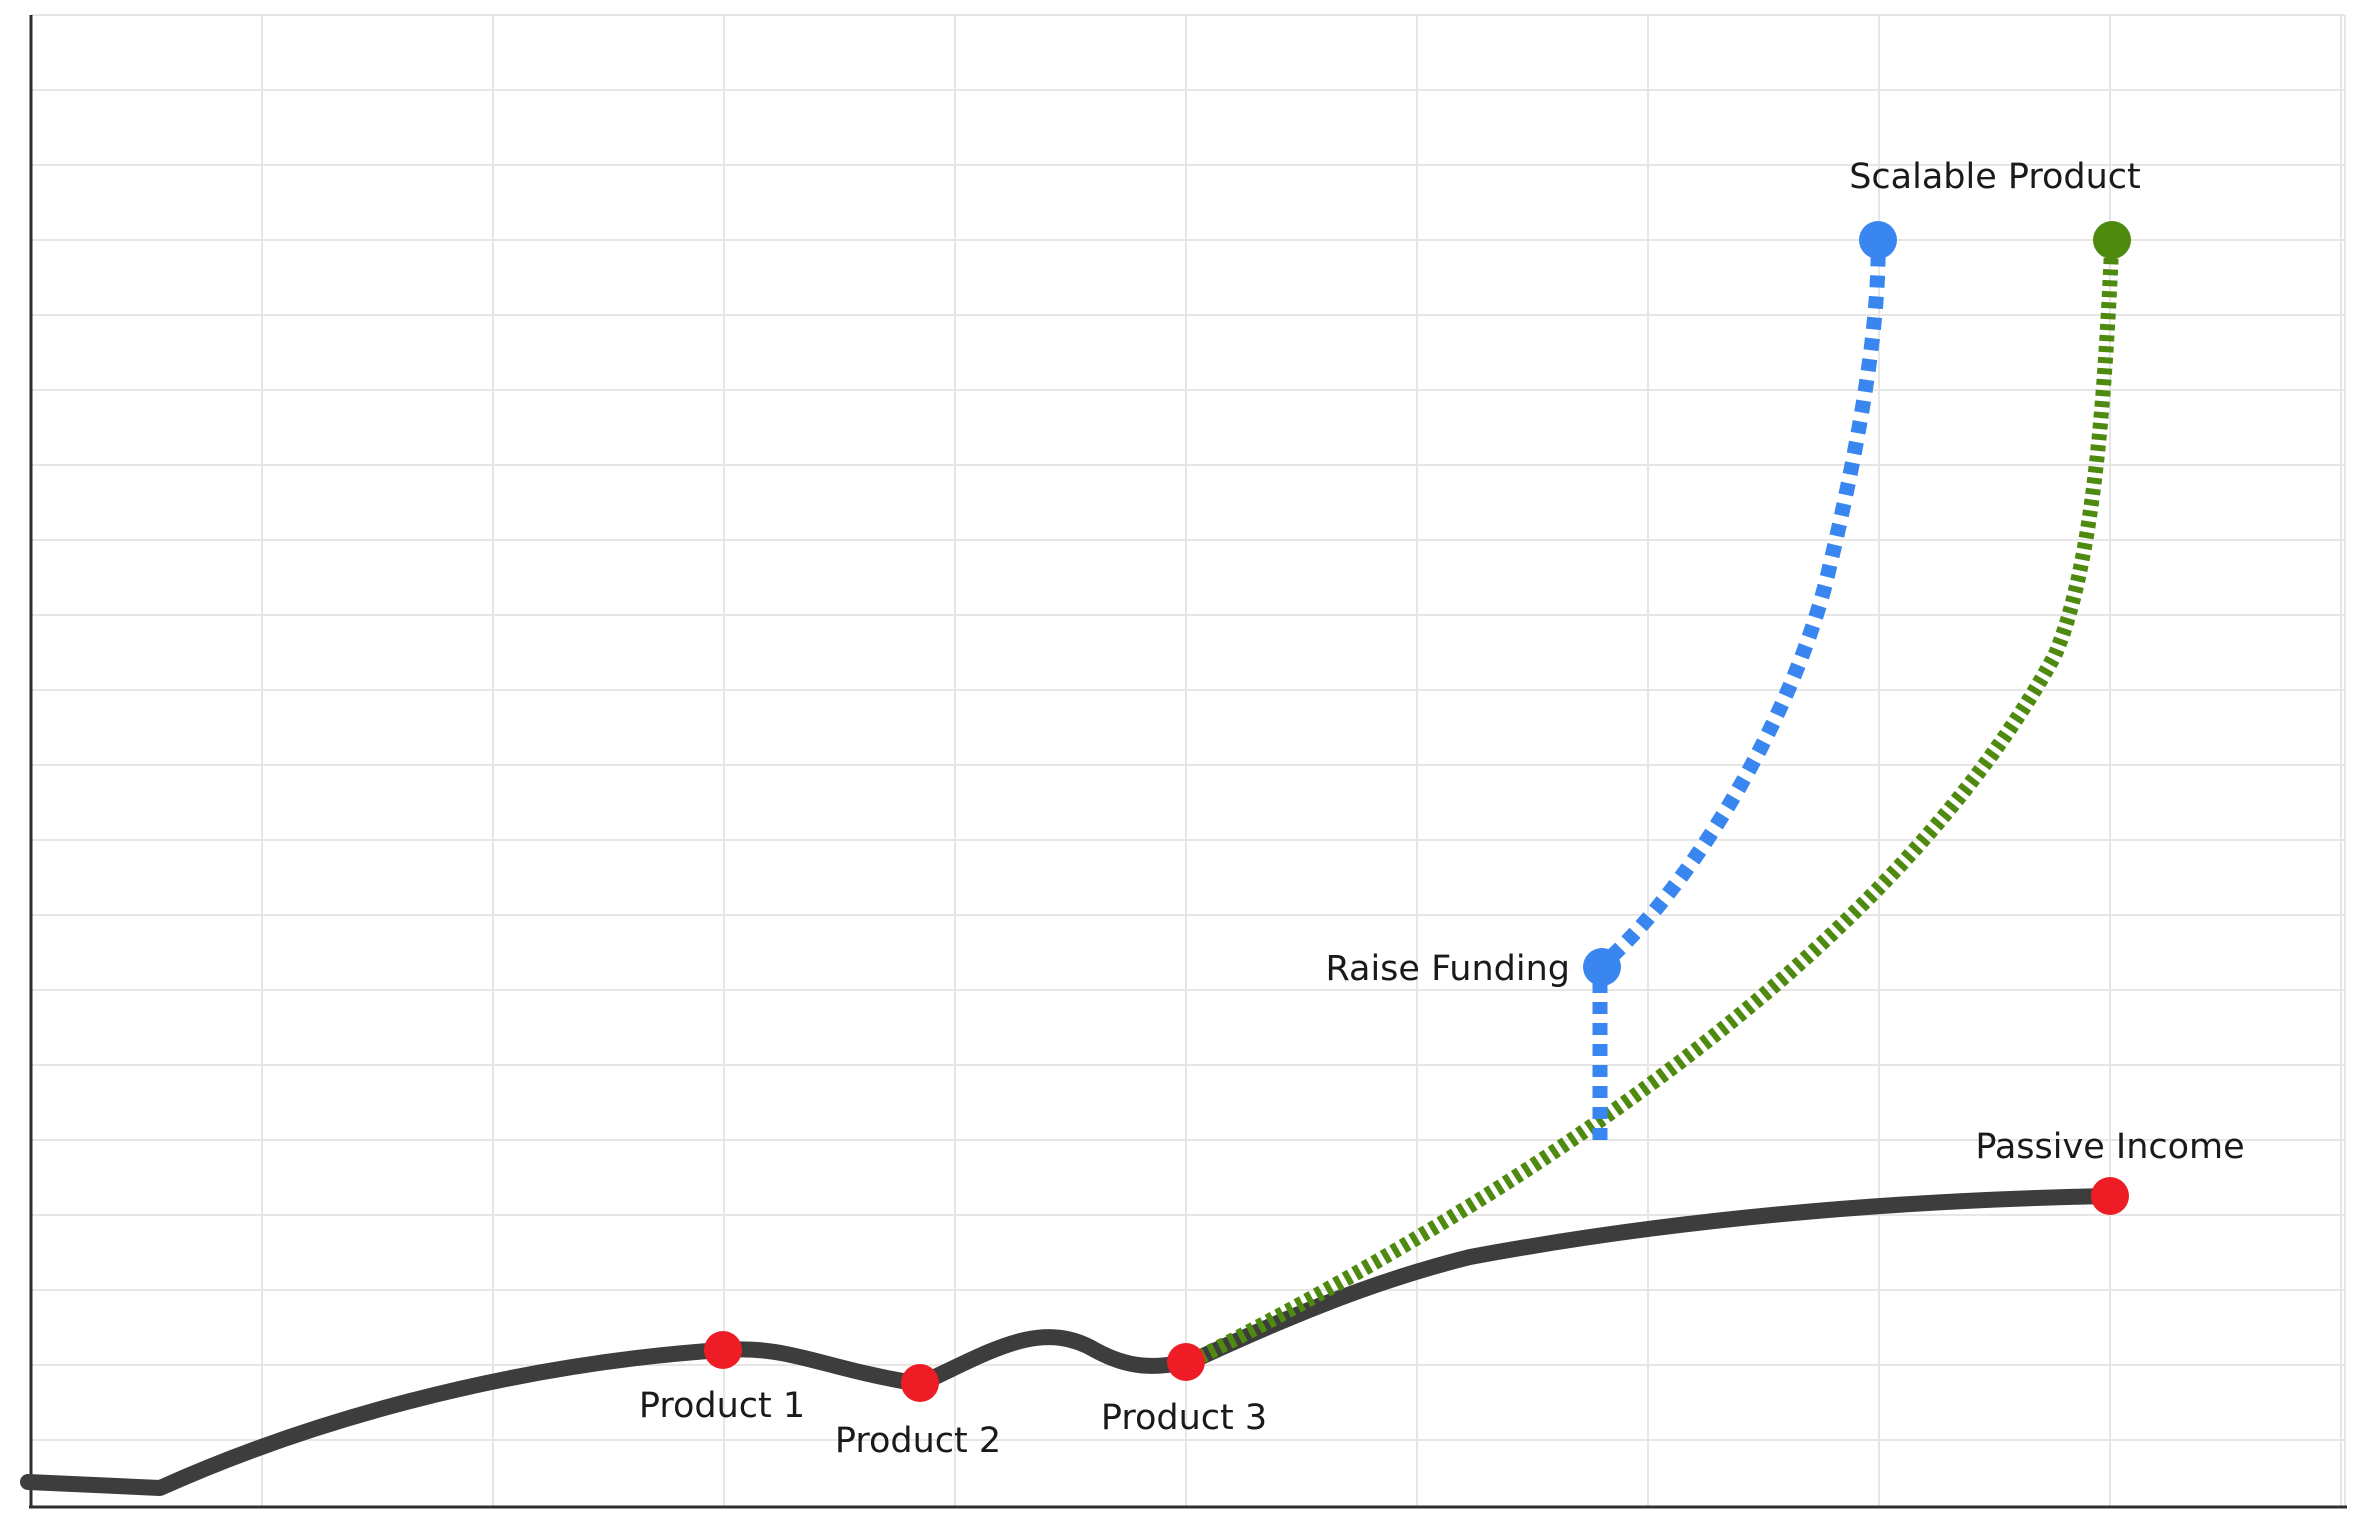  I want to click on product-2-marker, so click(920, 1383).